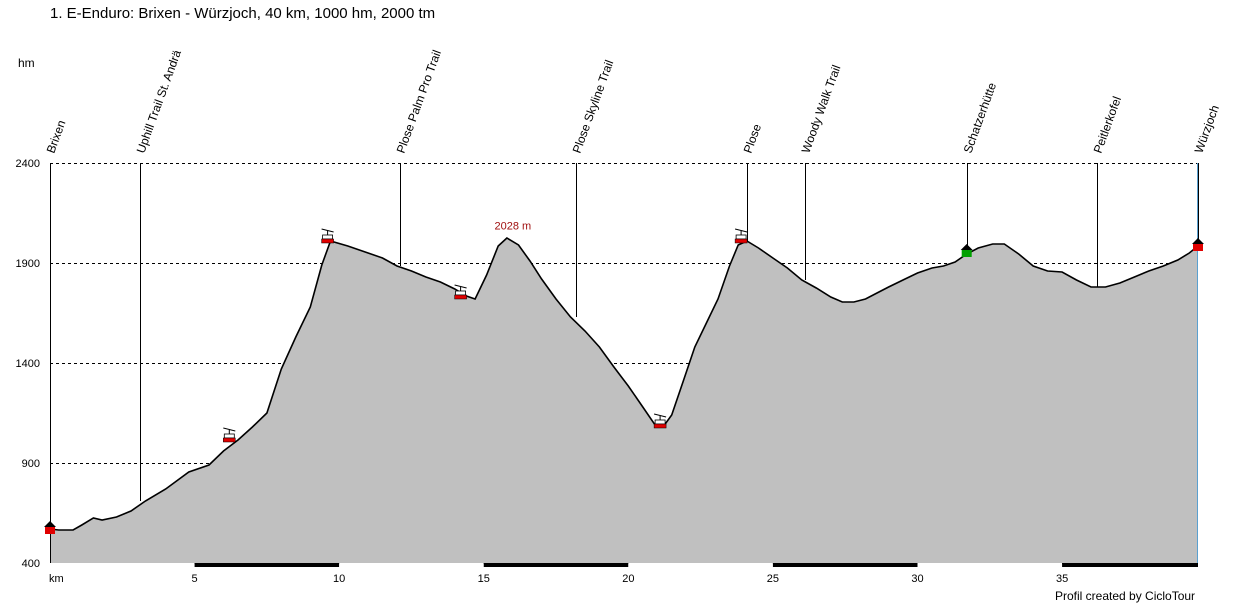 The image size is (1248, 603). I want to click on poi-label: Woody Walk Trail, so click(821, 109).